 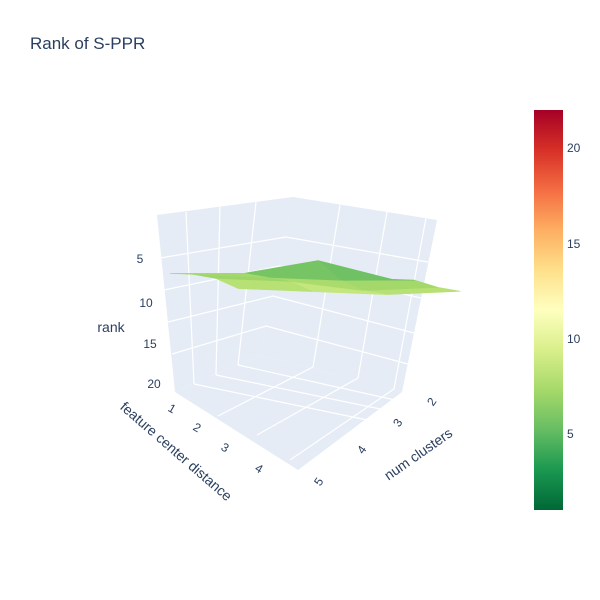 What do you see at coordinates (150, 344) in the screenshot?
I see `z-tick-label: 15` at bounding box center [150, 344].